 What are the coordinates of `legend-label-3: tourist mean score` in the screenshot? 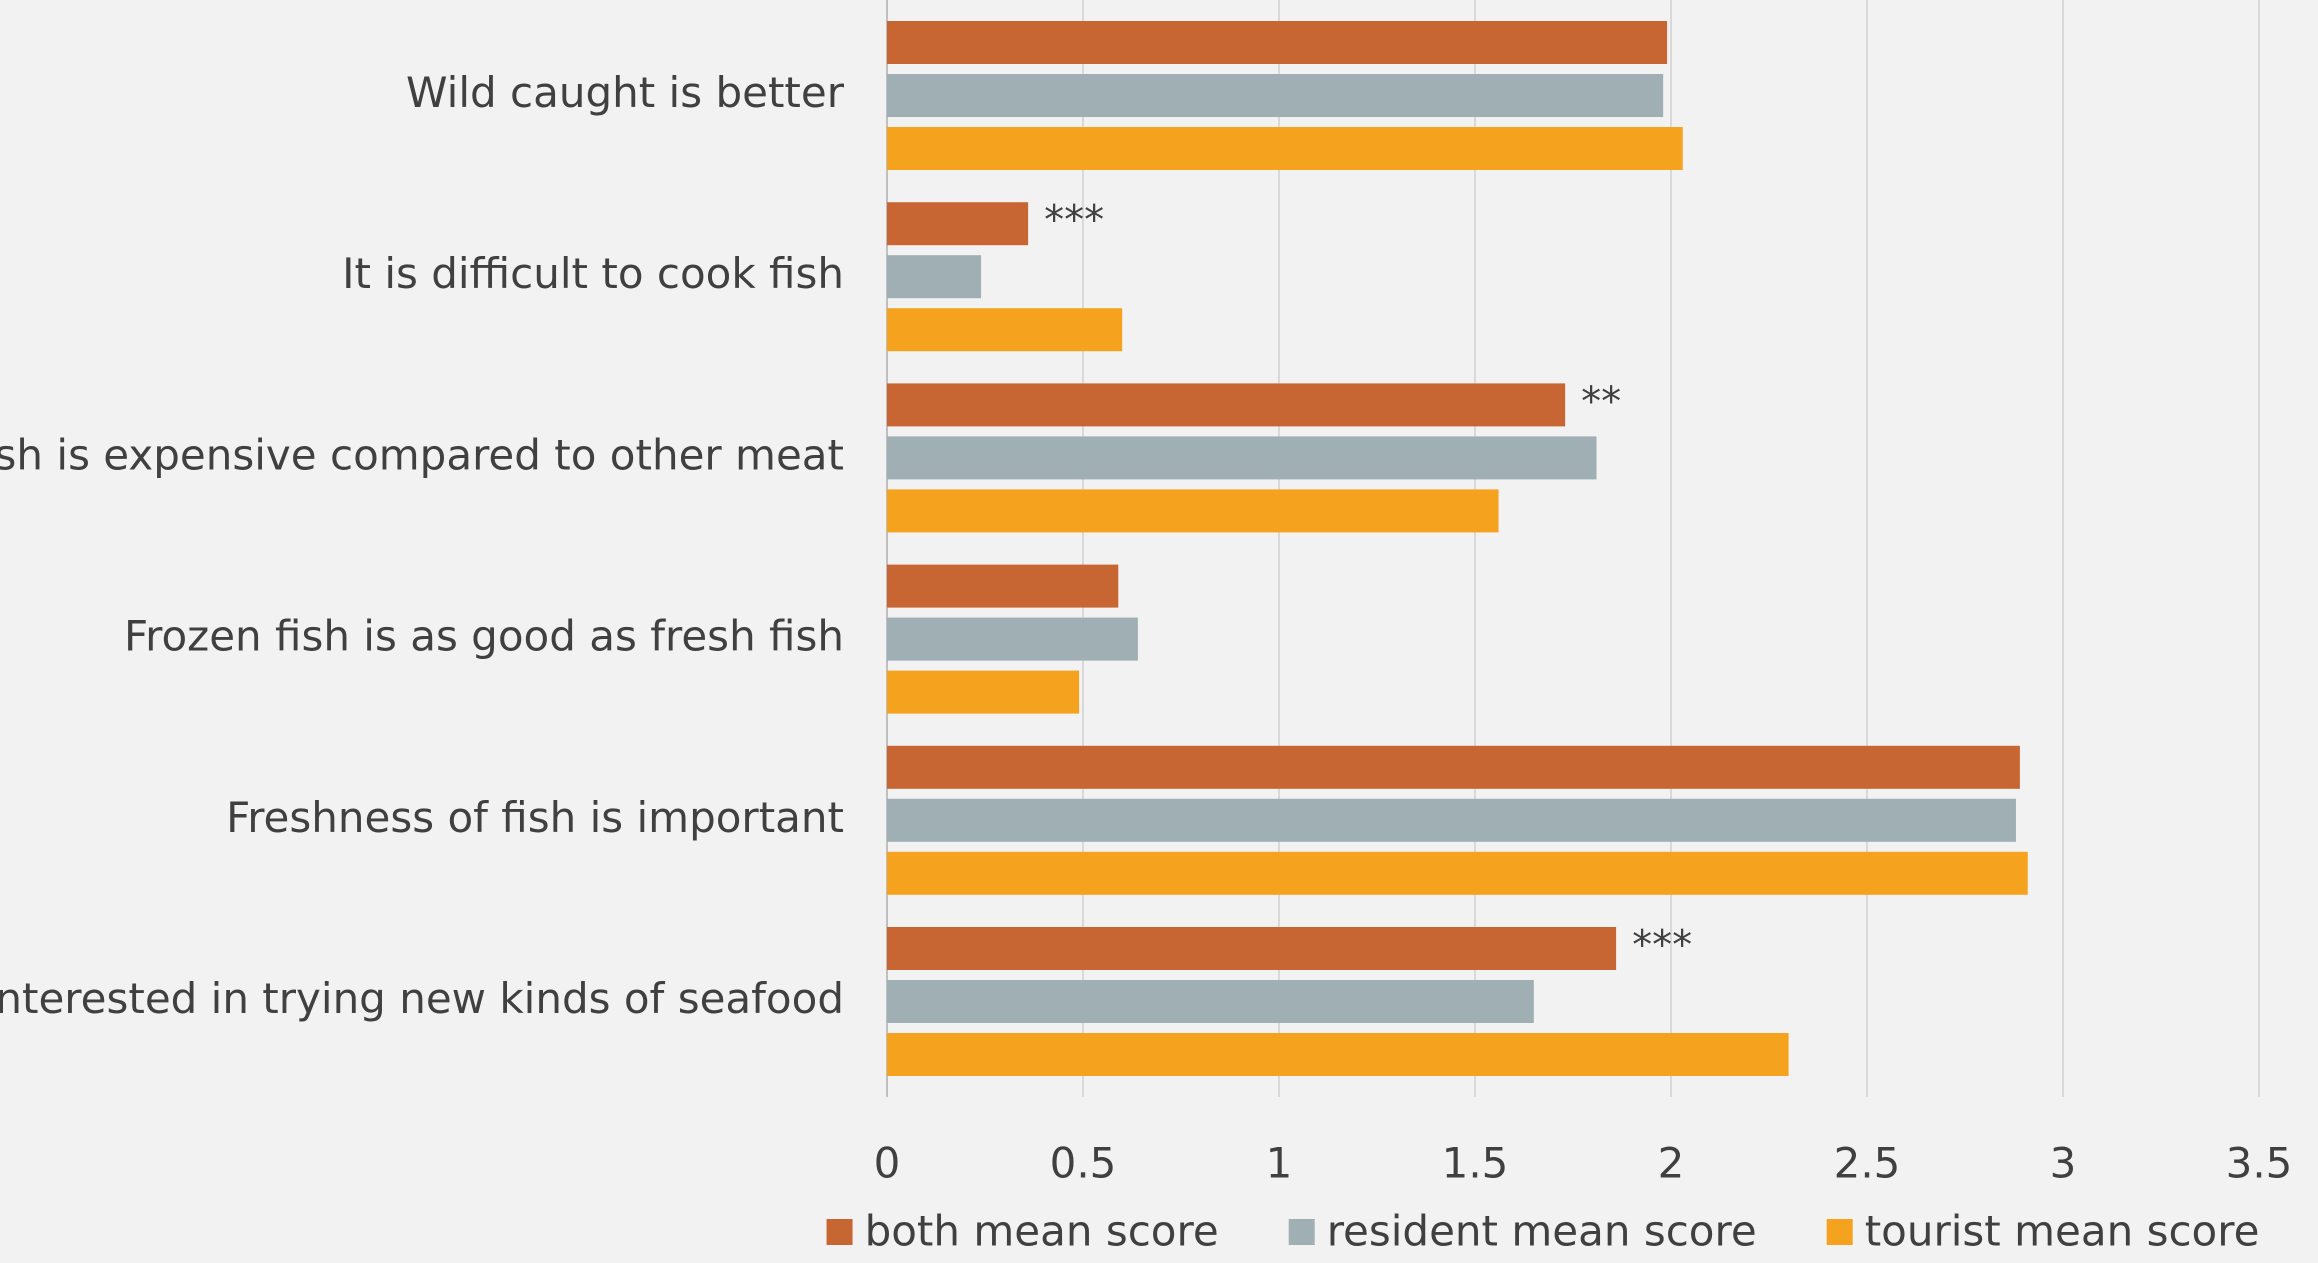 It's located at (2062, 1231).